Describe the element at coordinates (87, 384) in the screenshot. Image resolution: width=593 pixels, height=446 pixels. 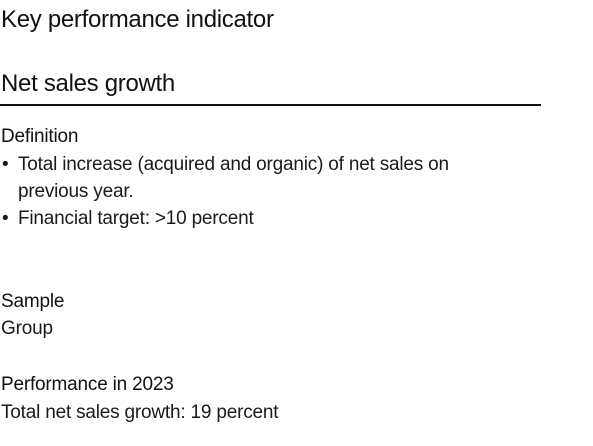
I see `performance-label: Performance in 2023` at that location.